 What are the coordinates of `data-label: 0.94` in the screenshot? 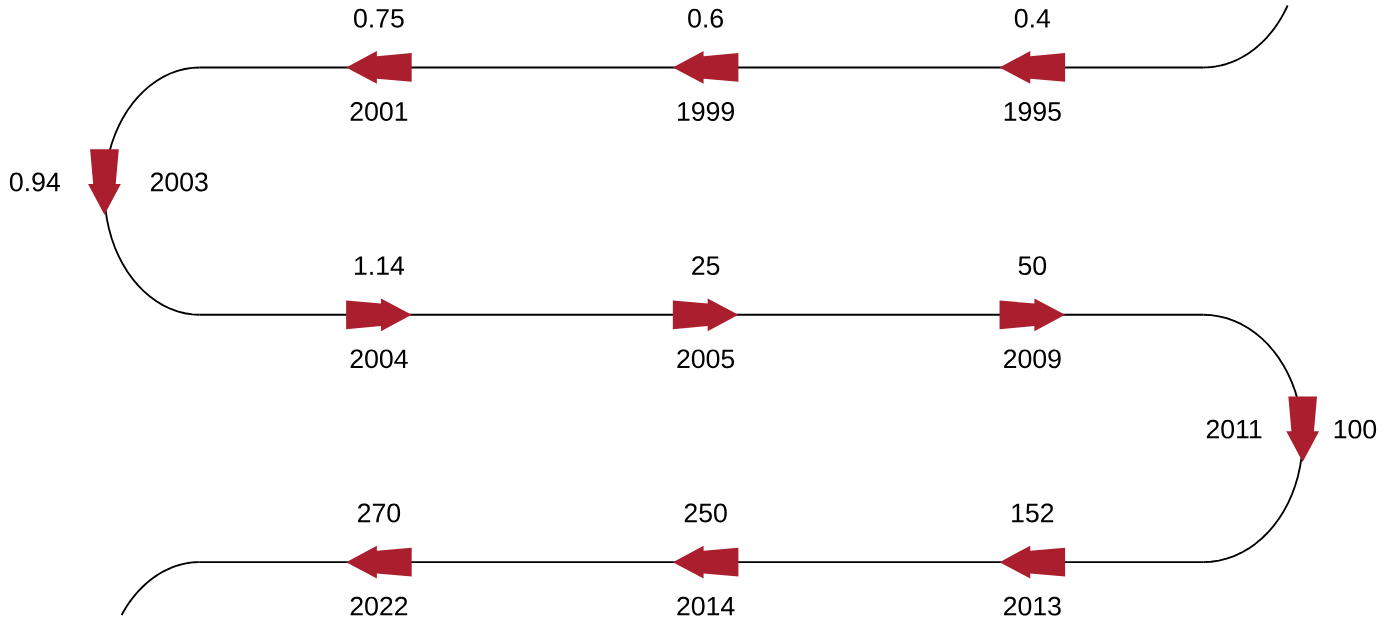 It's located at (34, 182).